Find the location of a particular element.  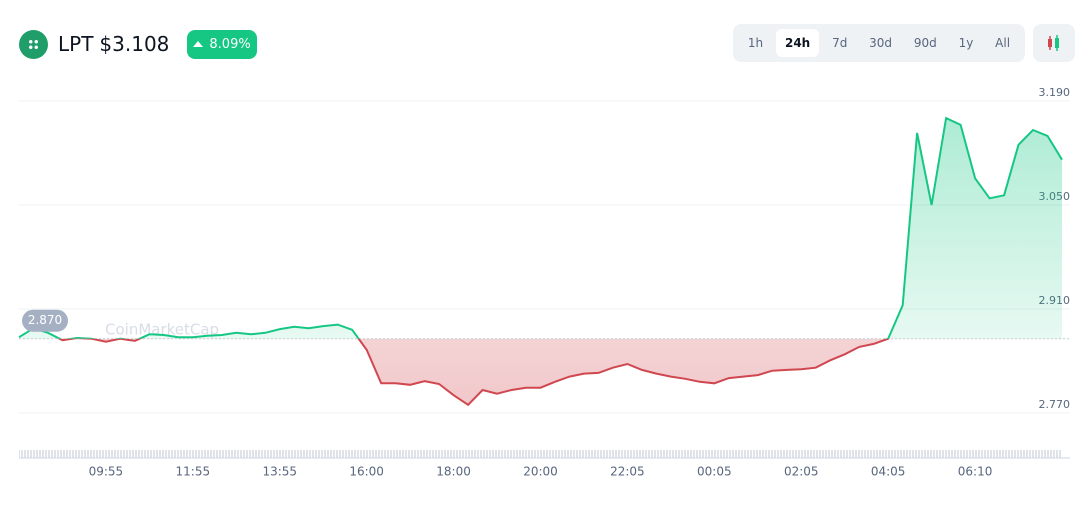

timeframe-button: 30d is located at coordinates (881, 43).